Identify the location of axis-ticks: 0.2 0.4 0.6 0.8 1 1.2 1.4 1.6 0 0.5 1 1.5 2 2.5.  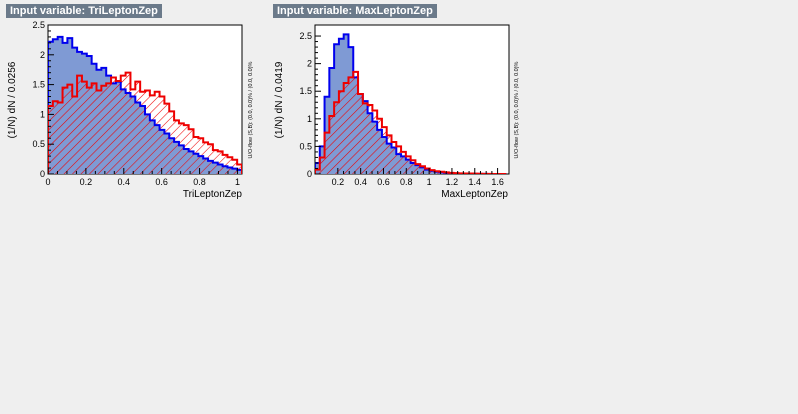
(401, 109).